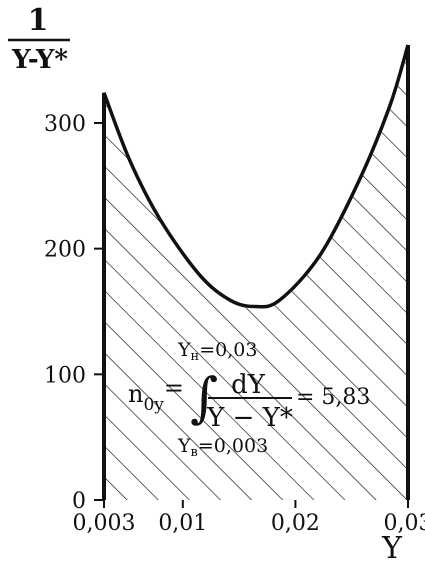  What do you see at coordinates (65, 375) in the screenshot?
I see `y-tick-label: 100` at bounding box center [65, 375].